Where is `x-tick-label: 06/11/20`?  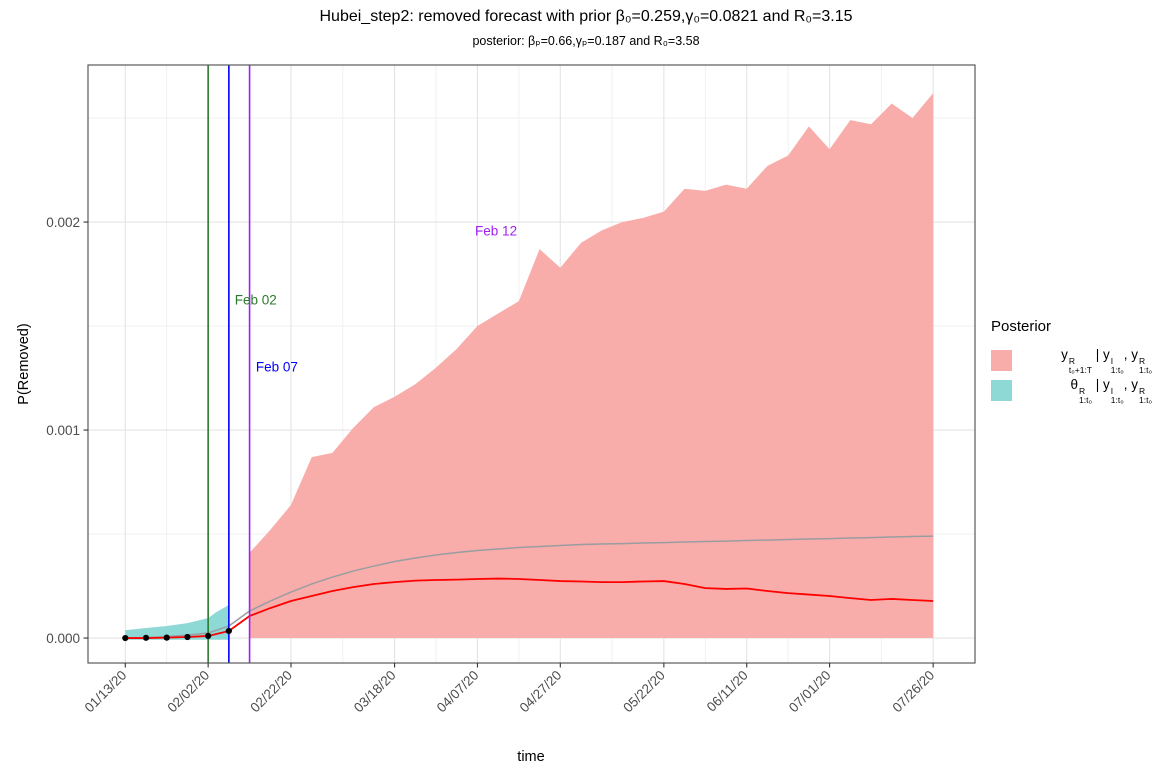
x-tick-label: 06/11/20 is located at coordinates (727, 691).